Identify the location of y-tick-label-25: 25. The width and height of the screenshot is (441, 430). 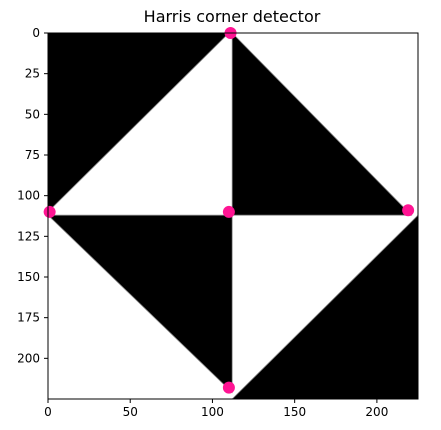
(32, 74).